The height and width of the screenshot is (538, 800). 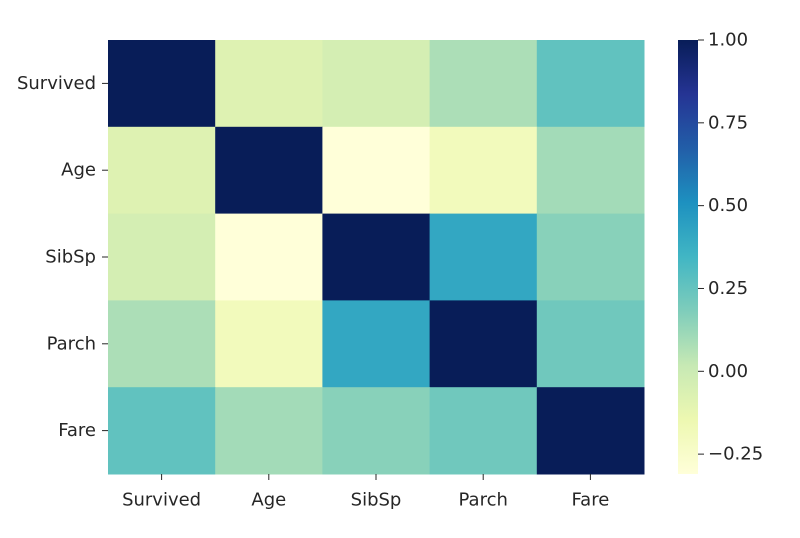 What do you see at coordinates (78, 170) in the screenshot?
I see `y-tick-label: Age` at bounding box center [78, 170].